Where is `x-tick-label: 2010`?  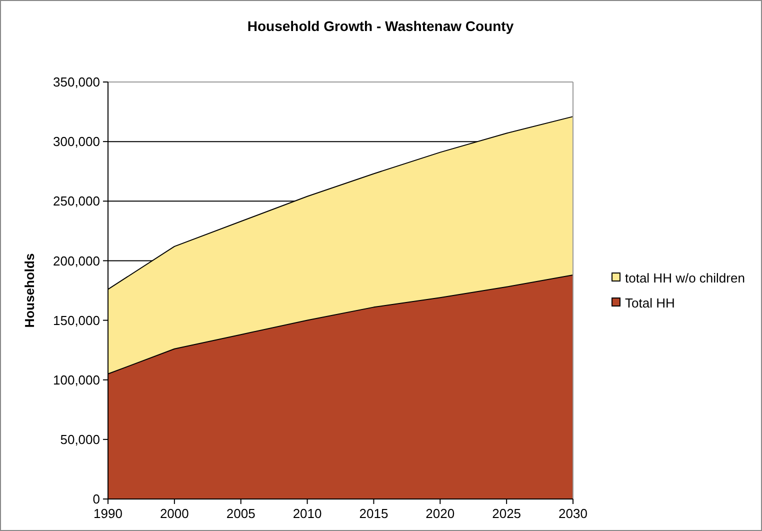
x-tick-label: 2010 is located at coordinates (307, 513).